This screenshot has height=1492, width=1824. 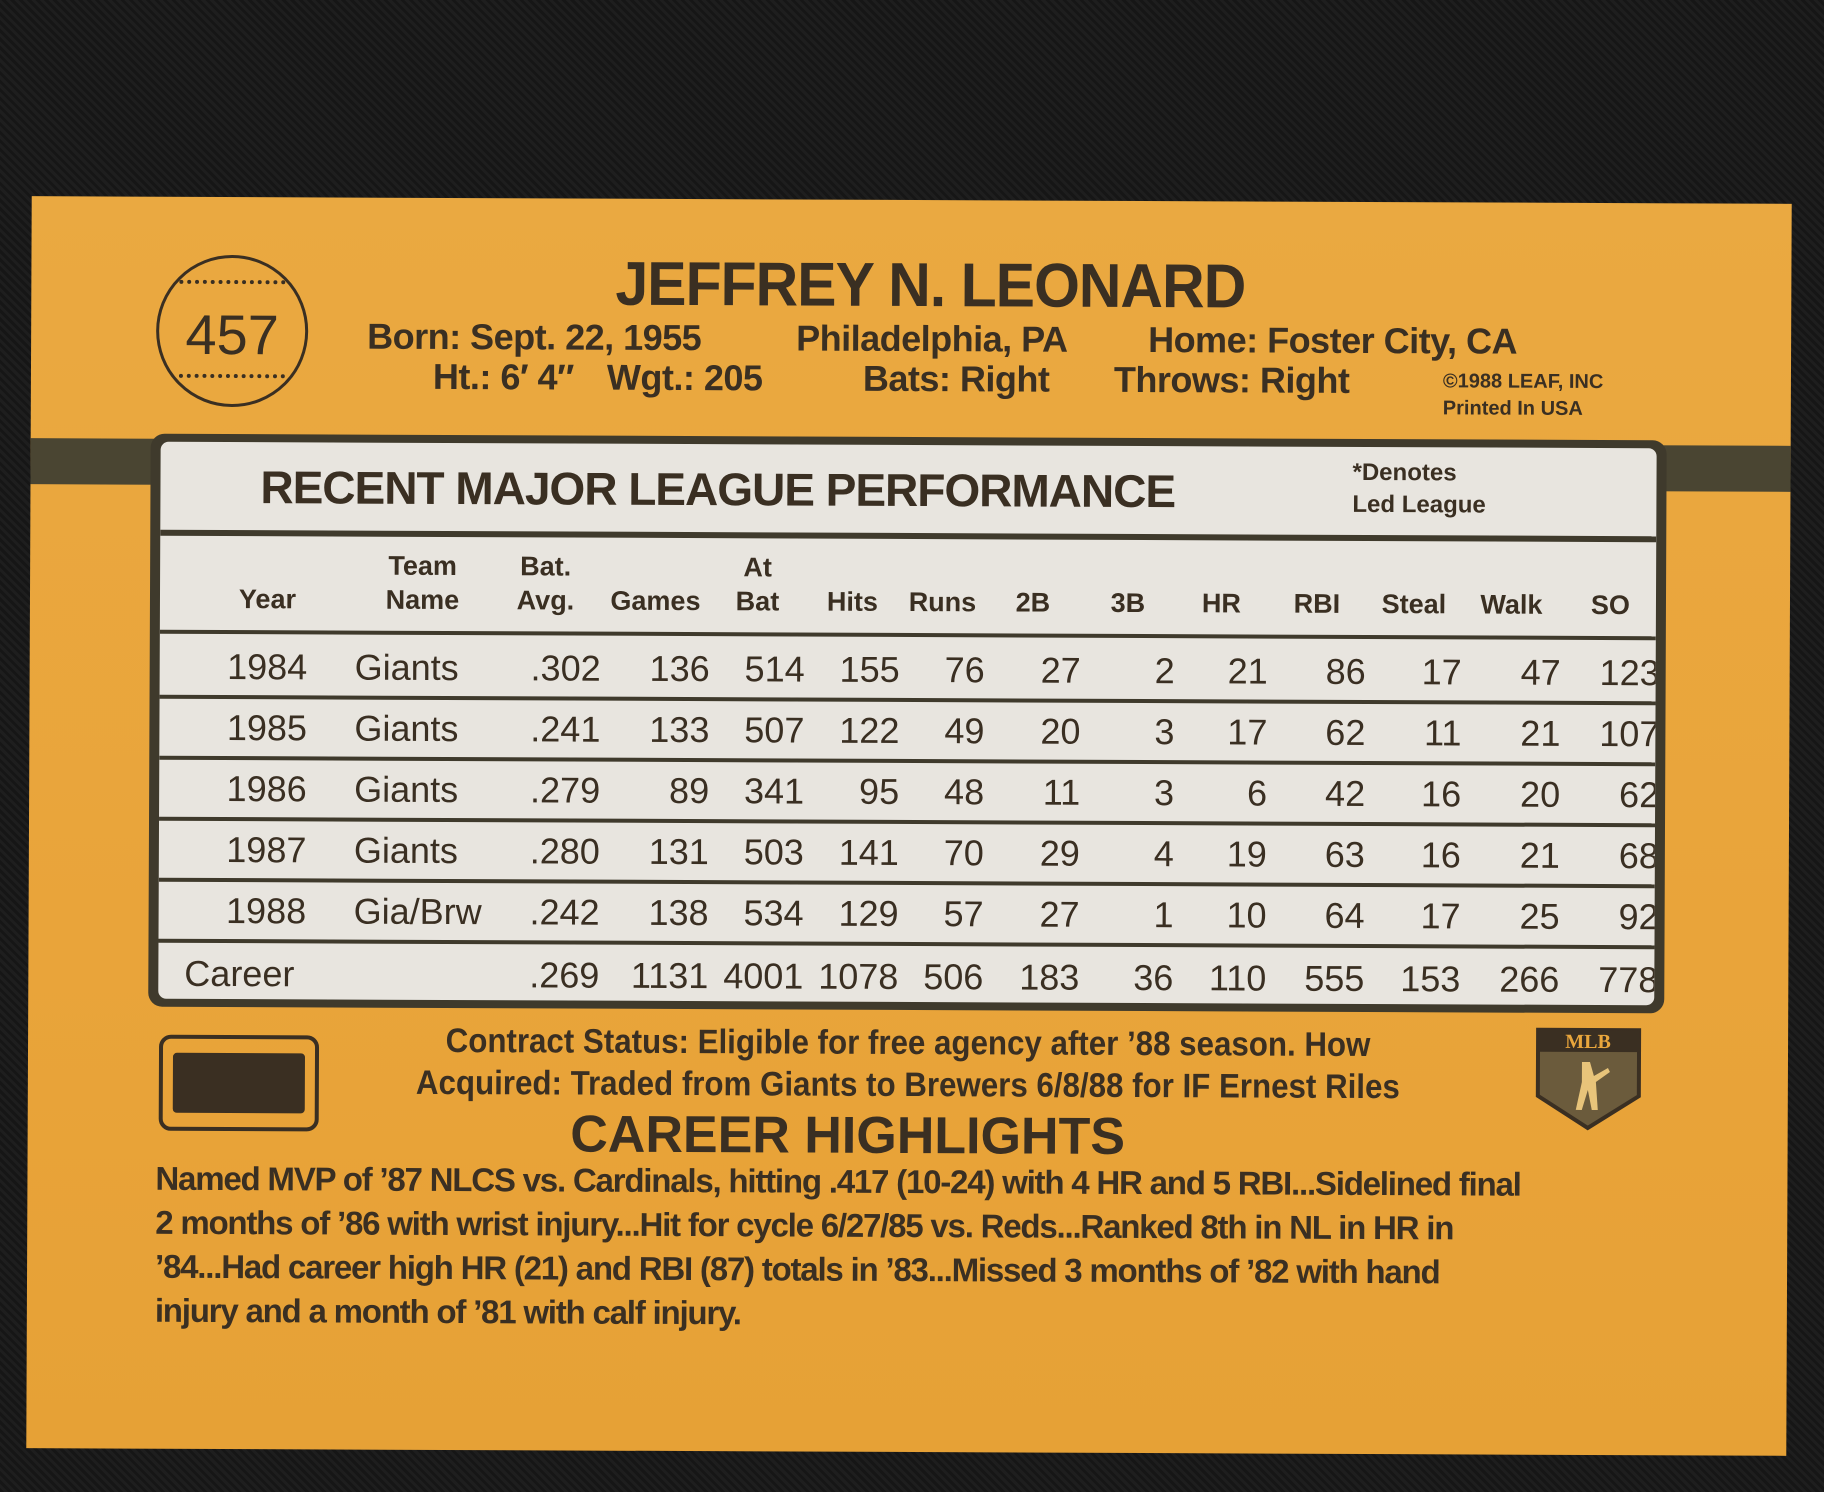 What do you see at coordinates (1512, 408) in the screenshot?
I see `printed-text: Printed In USA` at bounding box center [1512, 408].